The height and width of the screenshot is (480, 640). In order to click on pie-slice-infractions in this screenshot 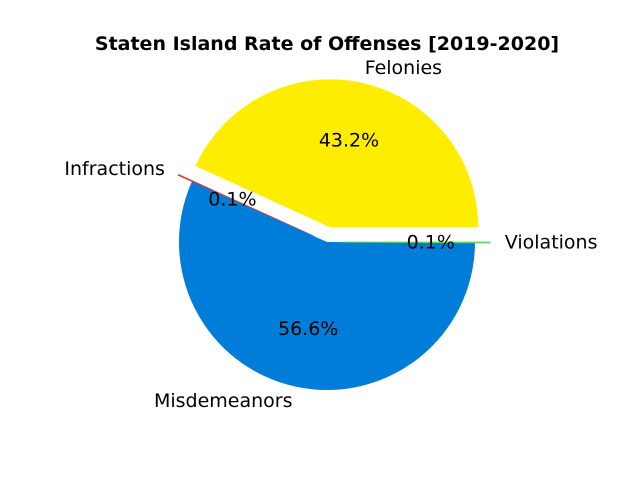, I will do `click(245, 205)`.